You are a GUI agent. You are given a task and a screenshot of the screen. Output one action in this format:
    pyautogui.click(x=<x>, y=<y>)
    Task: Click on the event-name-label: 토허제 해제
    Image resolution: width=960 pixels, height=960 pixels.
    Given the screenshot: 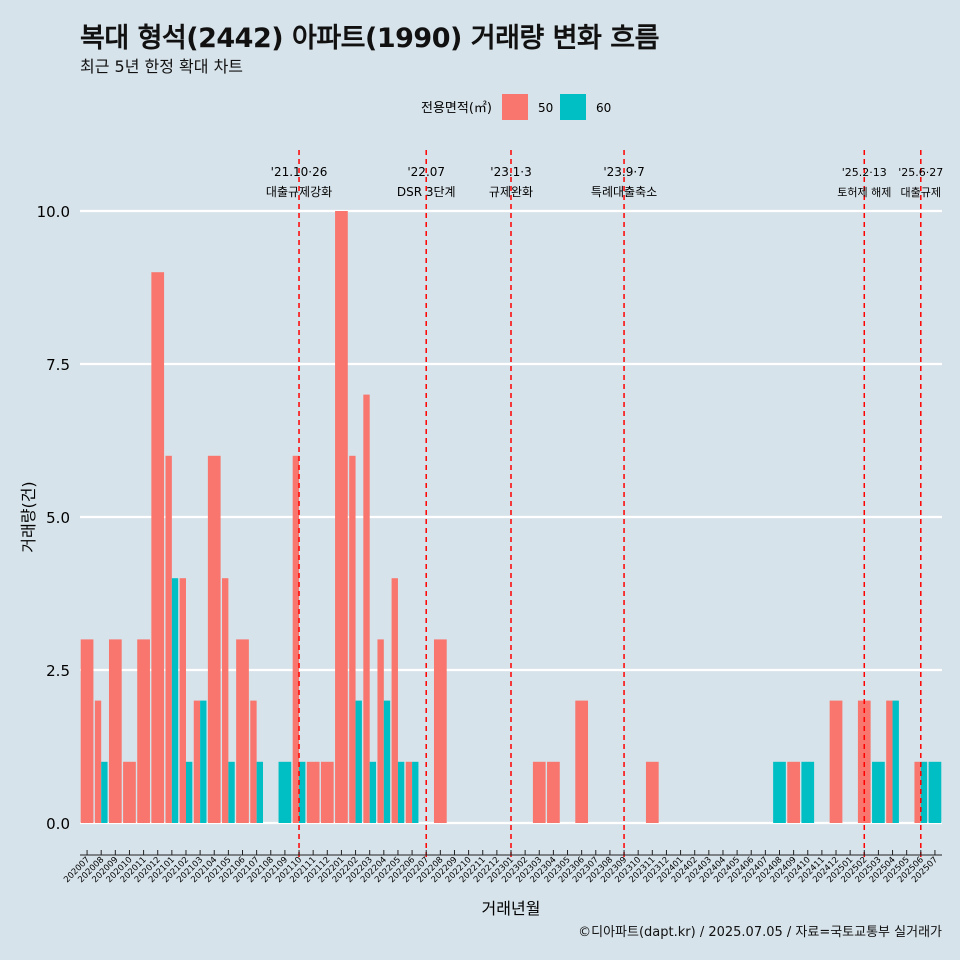 What is the action you would take?
    pyautogui.click(x=864, y=192)
    